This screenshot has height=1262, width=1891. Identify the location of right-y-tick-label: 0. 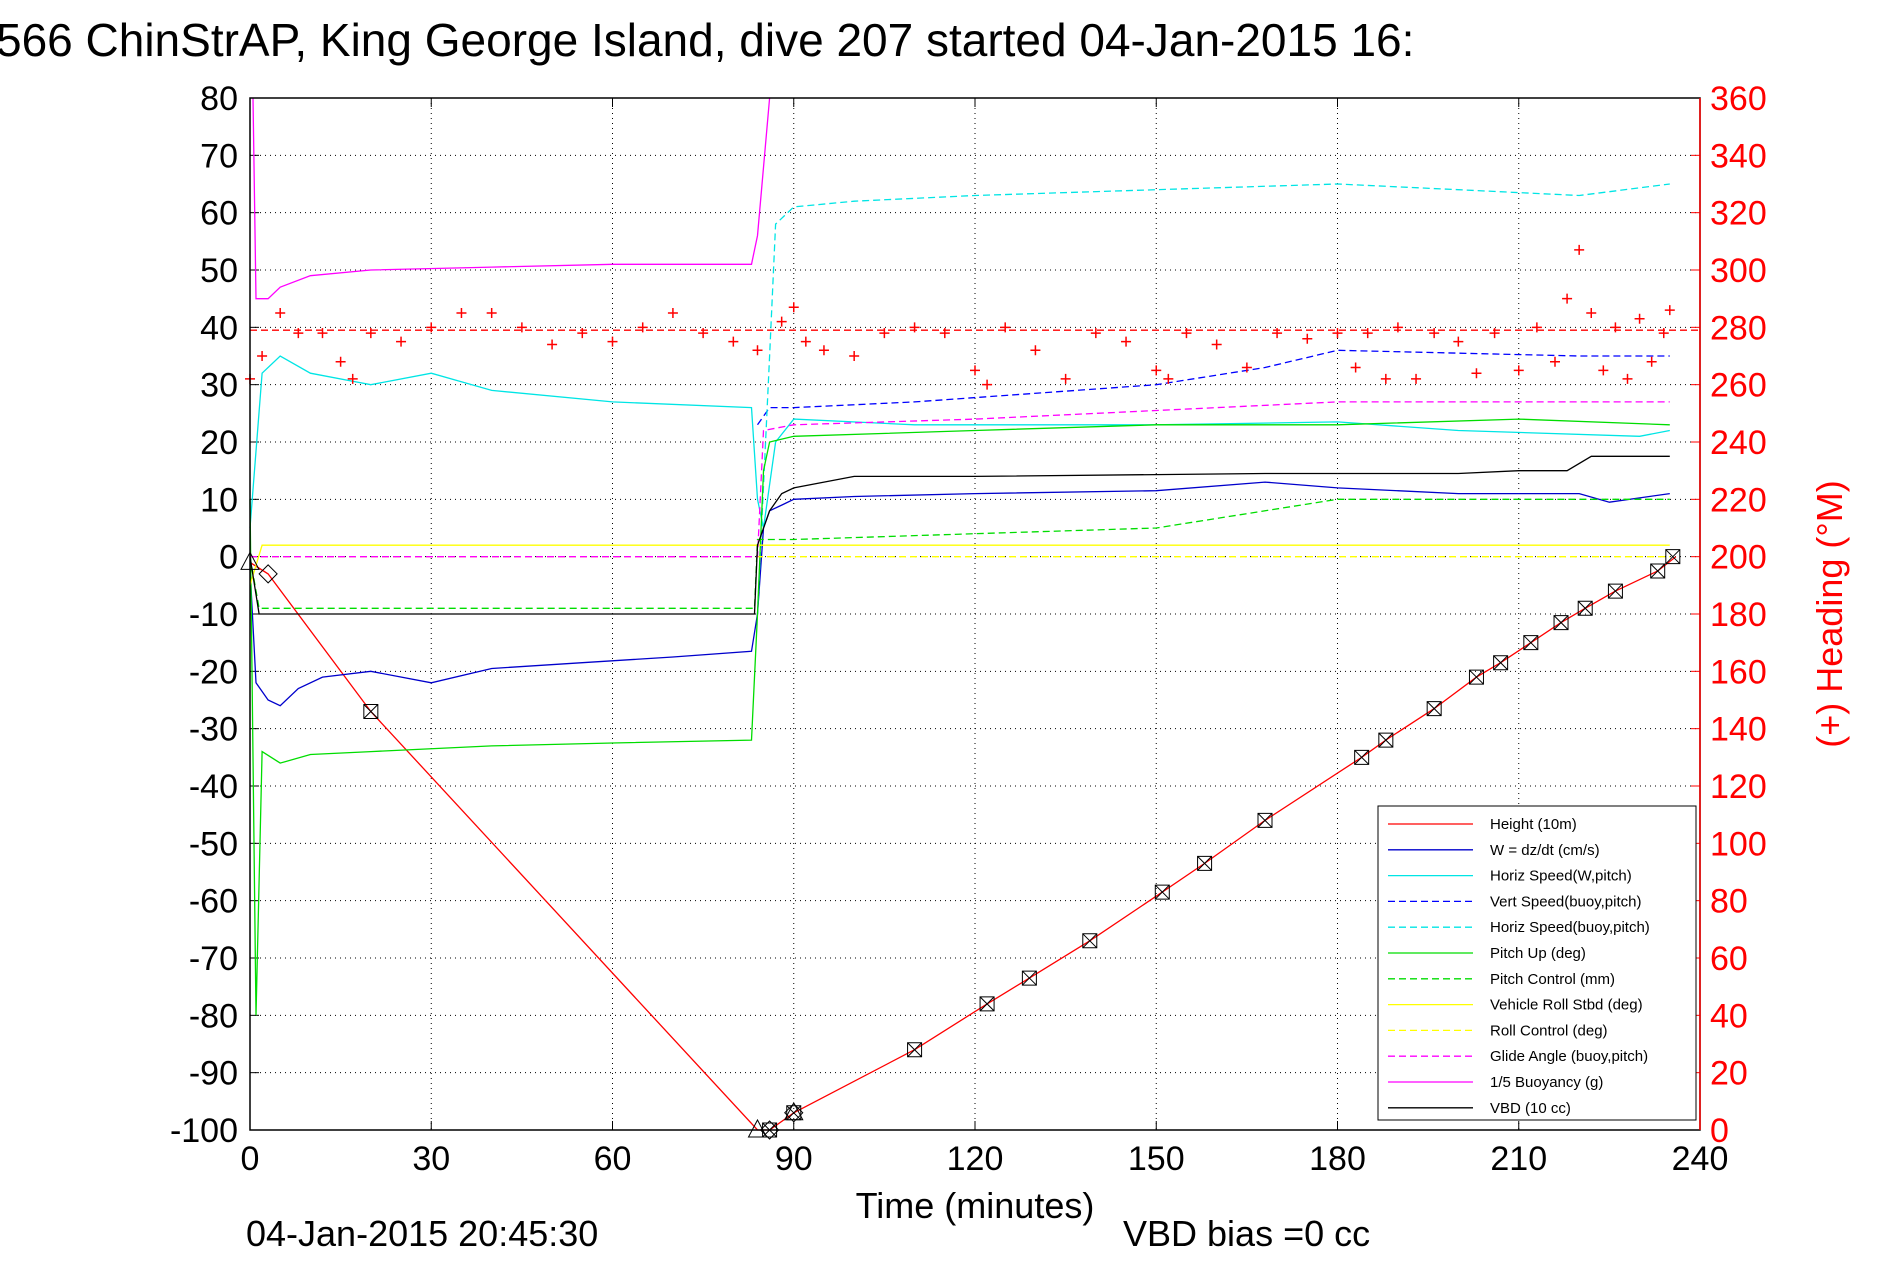
(1719, 1131).